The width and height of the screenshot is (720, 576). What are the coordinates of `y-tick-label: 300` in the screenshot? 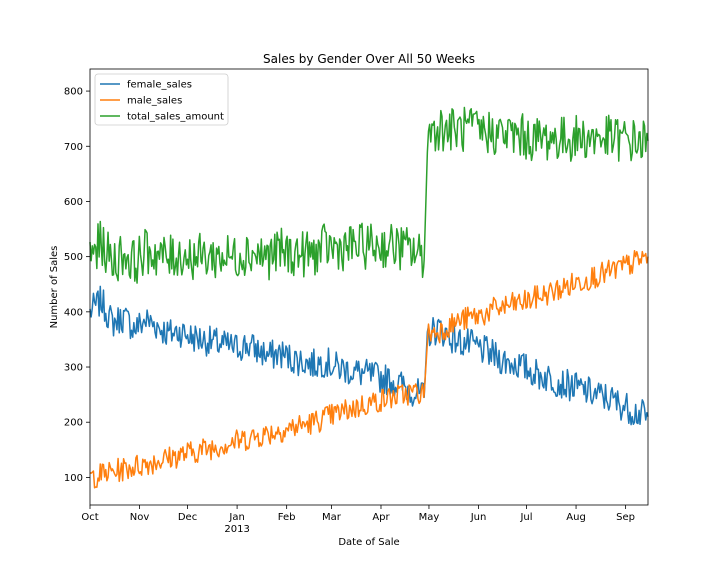 It's located at (73, 368).